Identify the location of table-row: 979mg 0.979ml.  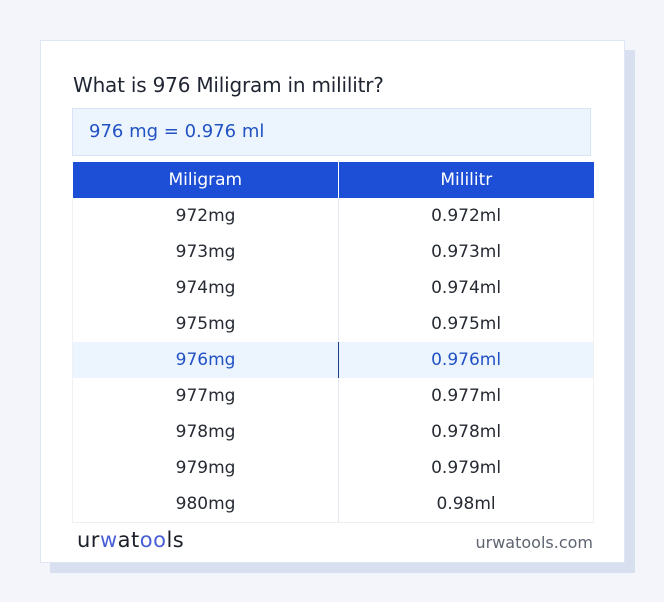
(332, 468).